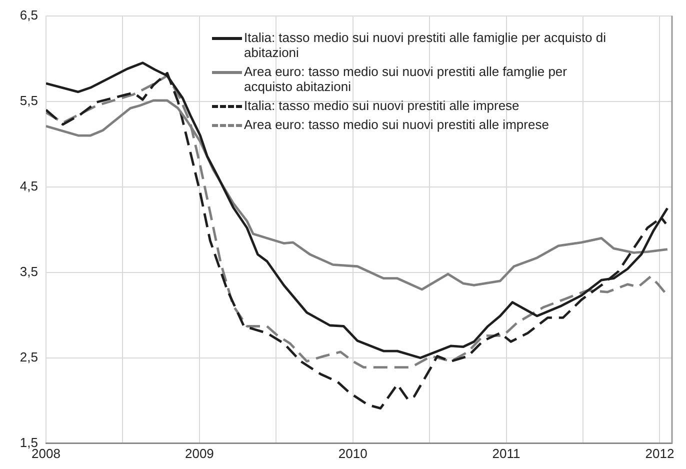 This screenshot has height=469, width=686. I want to click on legend-label: Italia: tasso medio sui nuovi prestiti alle famiglie per acquisto di abitazioni, so click(426, 45).